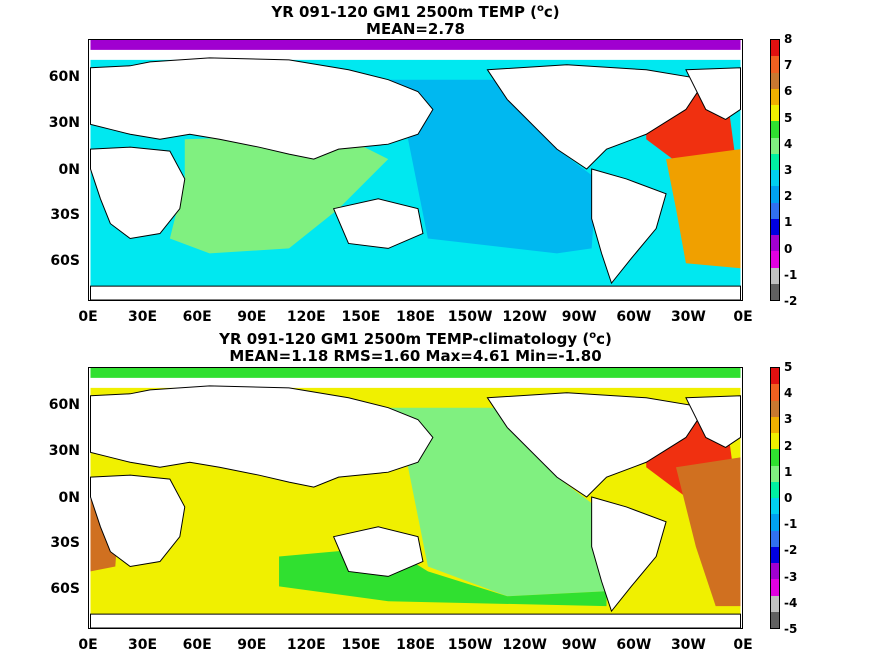 This screenshot has width=875, height=656. What do you see at coordinates (791, 576) in the screenshot?
I see `colorbar-label: -3` at bounding box center [791, 576].